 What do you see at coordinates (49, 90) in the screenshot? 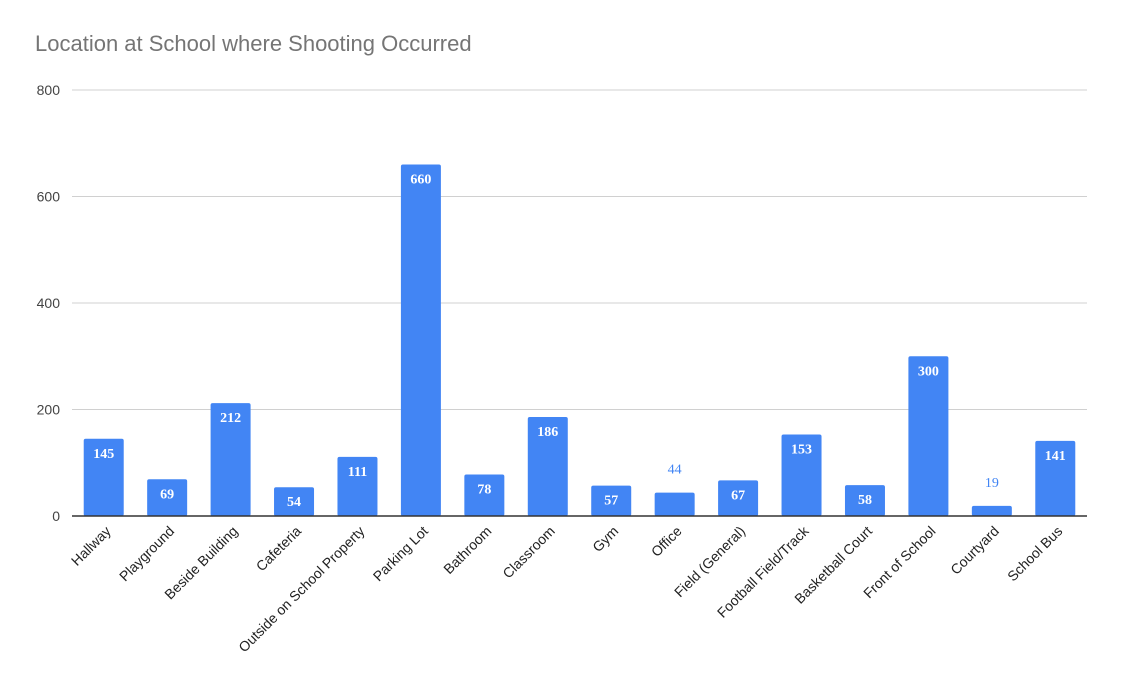
I see `y-tick-label: 800` at bounding box center [49, 90].